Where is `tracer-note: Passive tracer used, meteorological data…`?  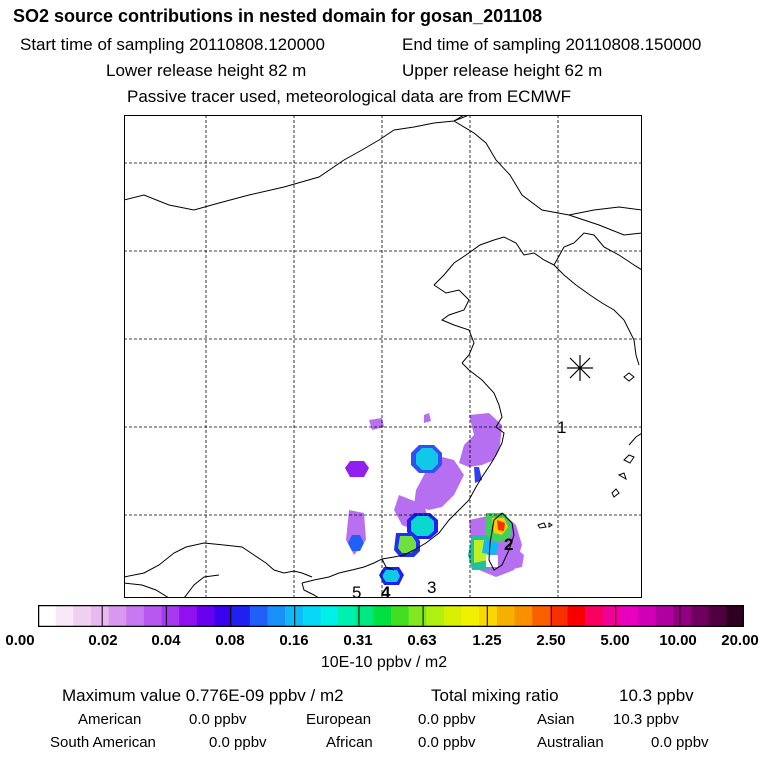 tracer-note: Passive tracer used, meteorological data… is located at coordinates (349, 96).